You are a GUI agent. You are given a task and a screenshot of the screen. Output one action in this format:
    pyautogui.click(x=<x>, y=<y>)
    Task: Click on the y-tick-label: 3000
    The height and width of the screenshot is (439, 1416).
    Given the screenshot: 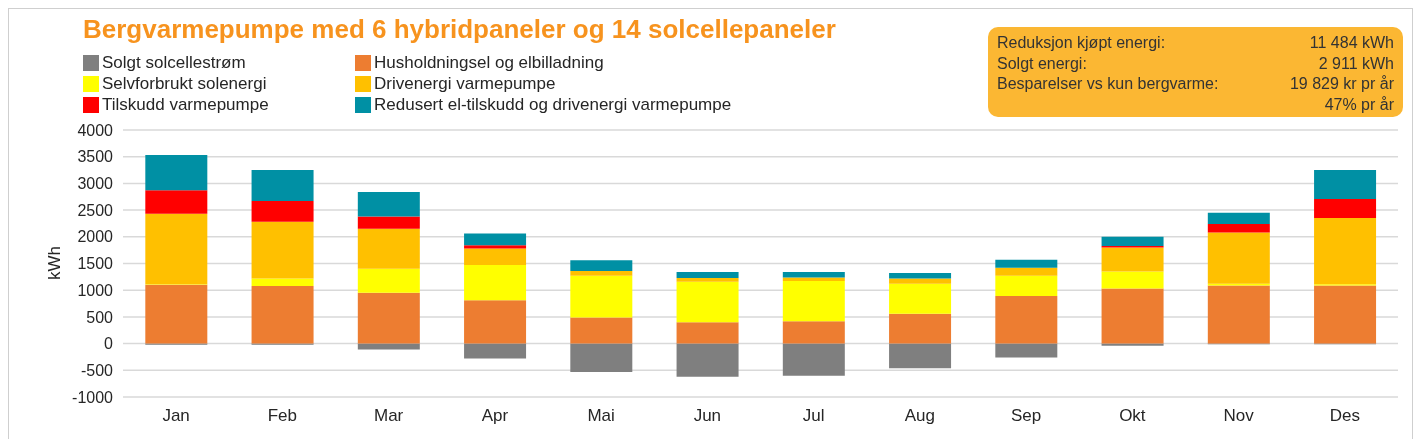 What is the action you would take?
    pyautogui.click(x=95, y=184)
    